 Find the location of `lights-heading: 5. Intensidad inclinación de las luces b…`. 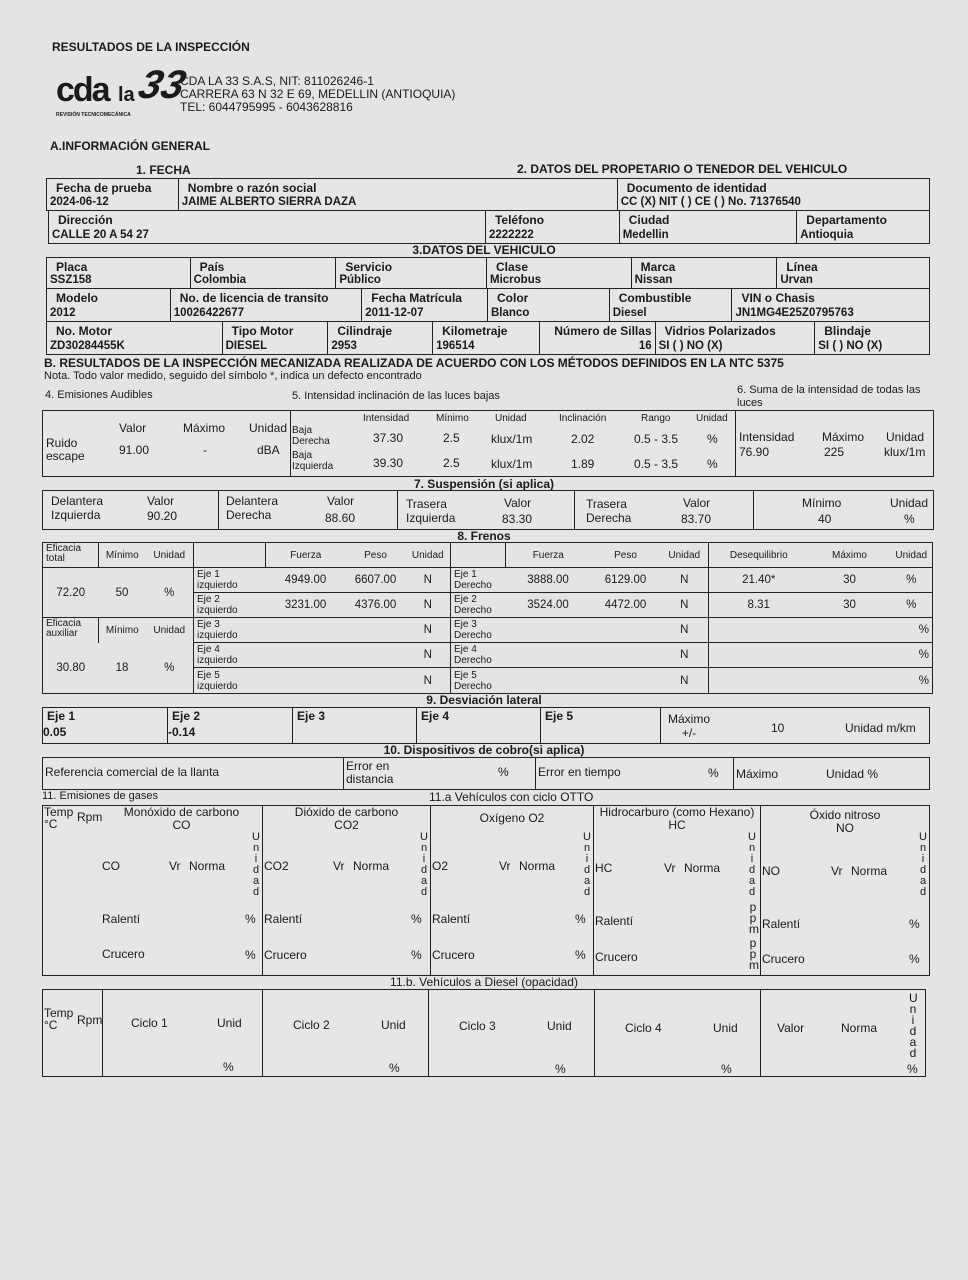

lights-heading: 5. Intensidad inclinación de las luces b… is located at coordinates (396, 396).